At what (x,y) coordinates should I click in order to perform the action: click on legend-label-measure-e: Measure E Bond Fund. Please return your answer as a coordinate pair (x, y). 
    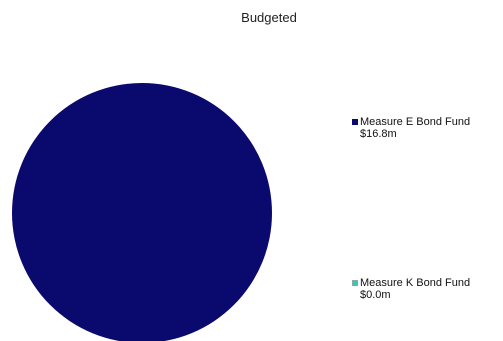
    Looking at the image, I should click on (415, 122).